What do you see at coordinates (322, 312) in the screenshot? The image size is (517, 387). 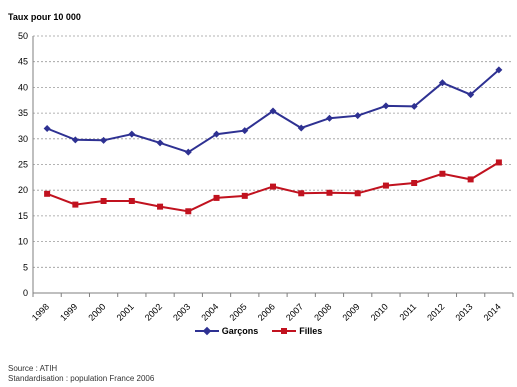 I see `x-tick-label: 2008` at bounding box center [322, 312].